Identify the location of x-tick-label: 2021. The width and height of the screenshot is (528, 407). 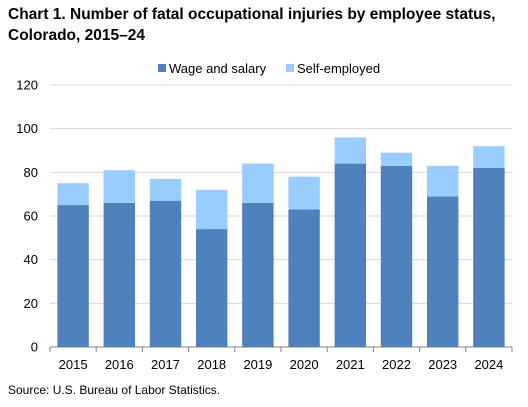
(350, 364).